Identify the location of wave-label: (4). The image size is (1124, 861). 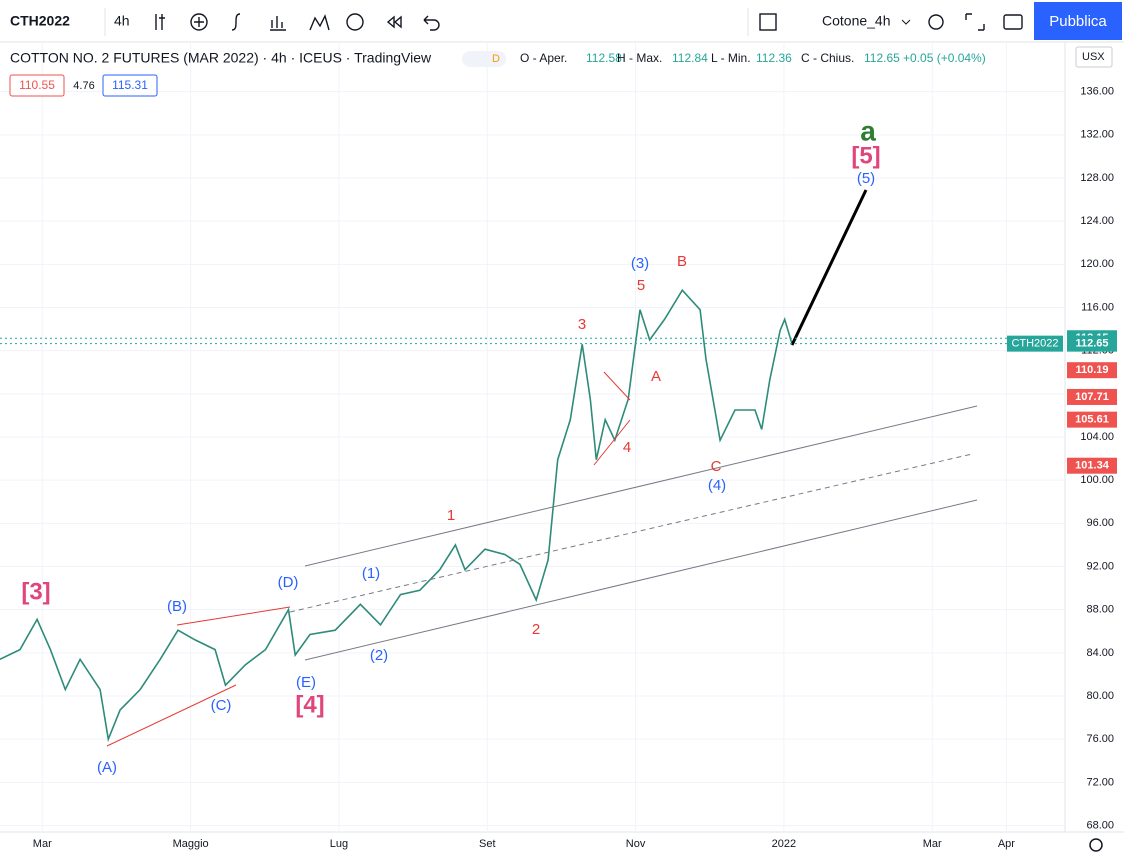
(717, 485).